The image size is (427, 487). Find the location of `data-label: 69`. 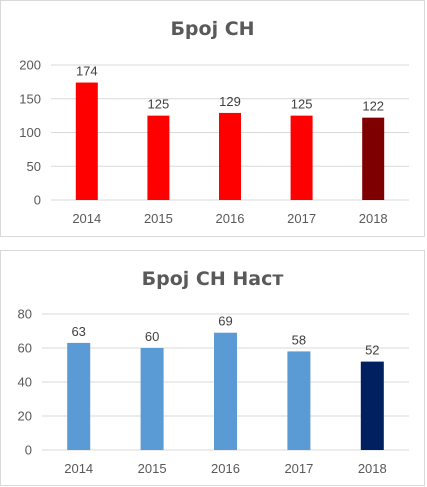

data-label: 69 is located at coordinates (225, 321).